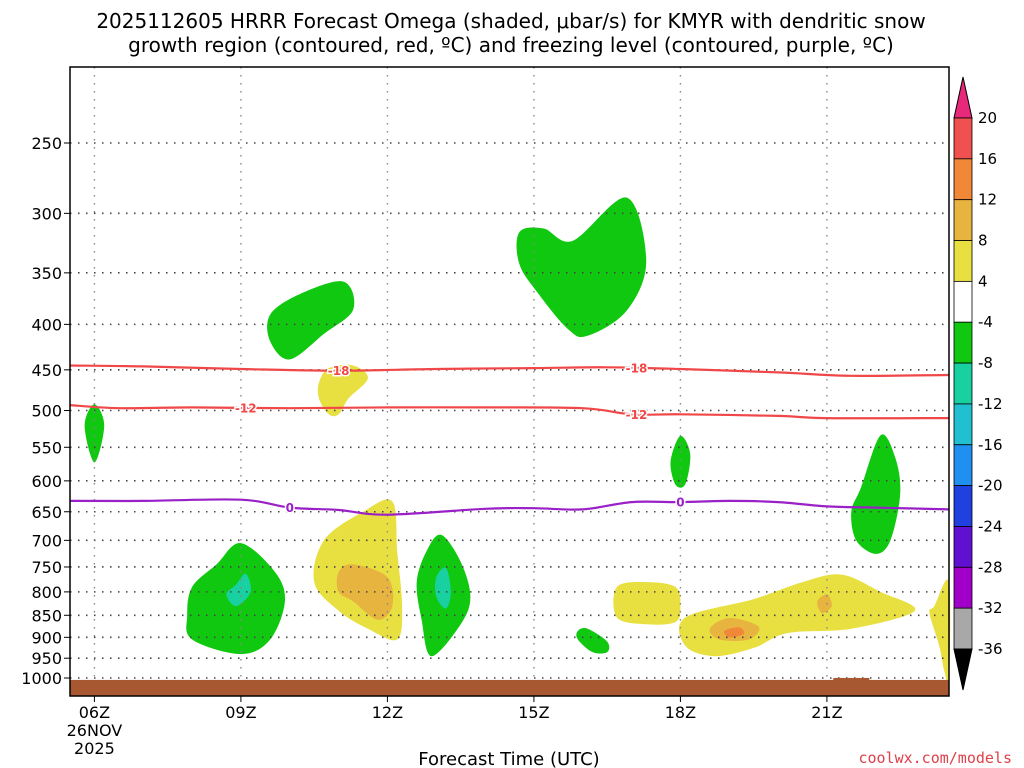  What do you see at coordinates (985, 322) in the screenshot?
I see `colorbar-label: -4` at bounding box center [985, 322].